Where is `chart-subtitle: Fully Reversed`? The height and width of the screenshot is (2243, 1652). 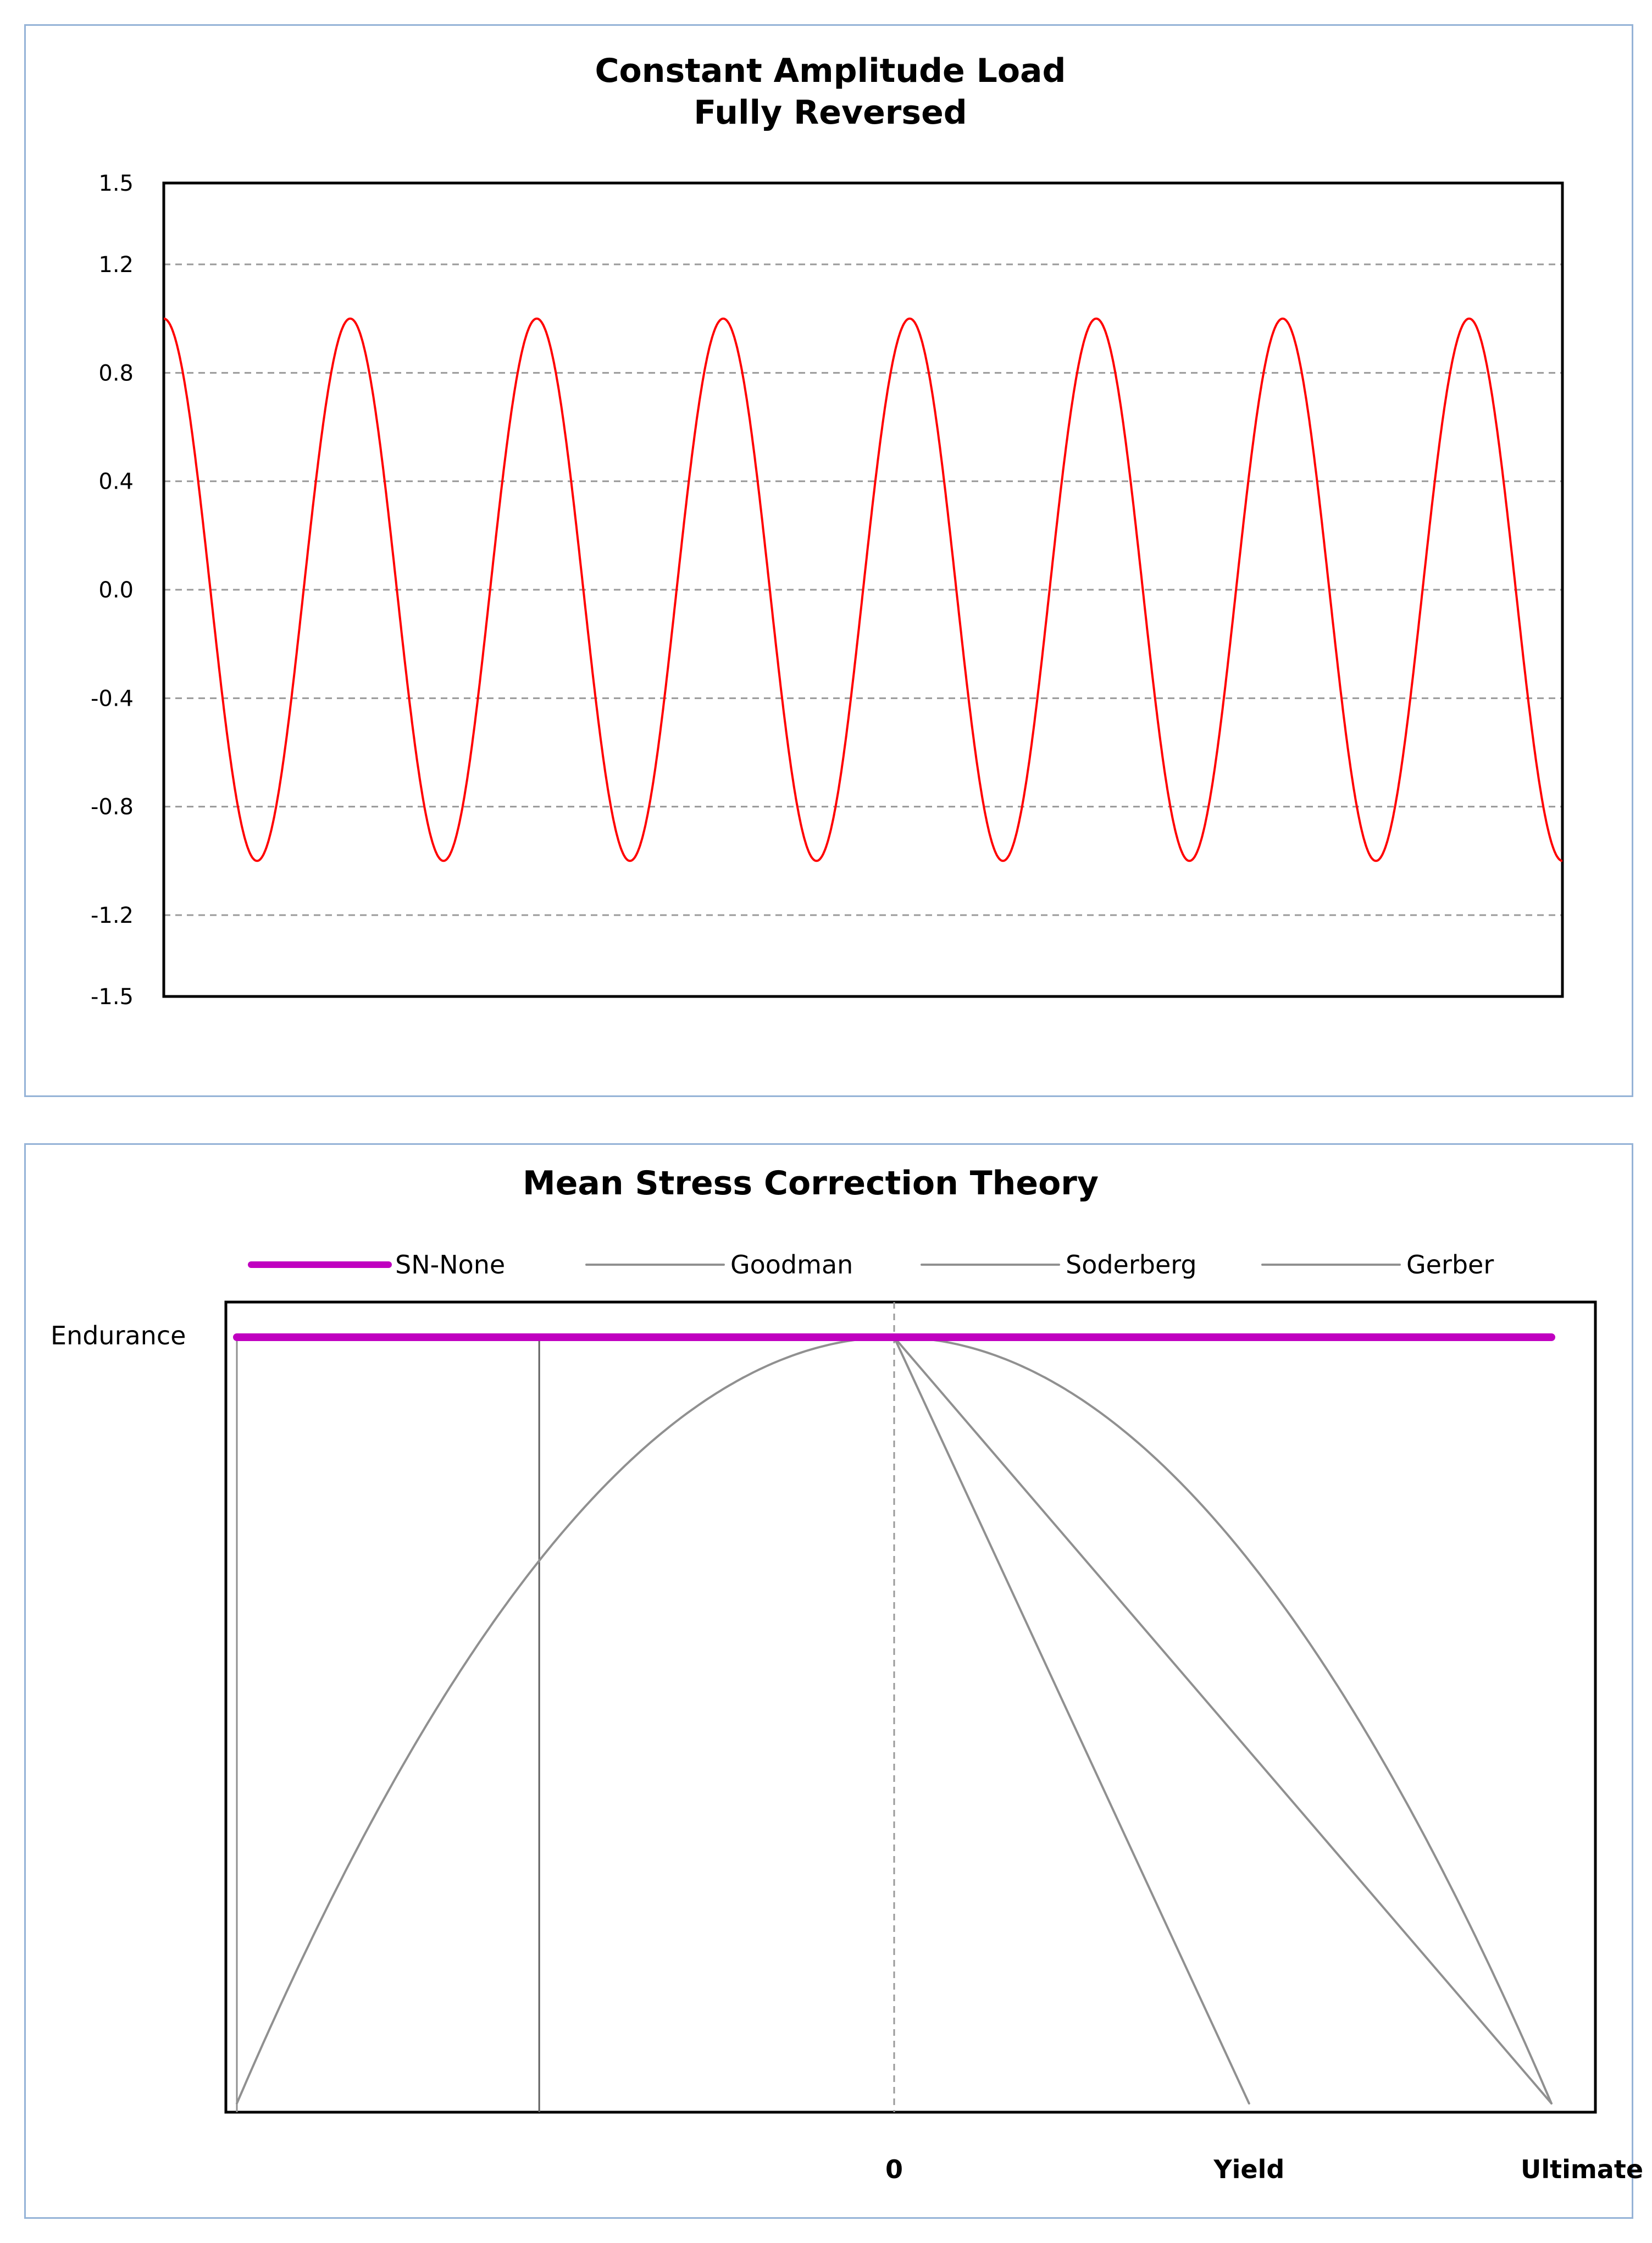 chart-subtitle: Fully Reversed is located at coordinates (830, 113).